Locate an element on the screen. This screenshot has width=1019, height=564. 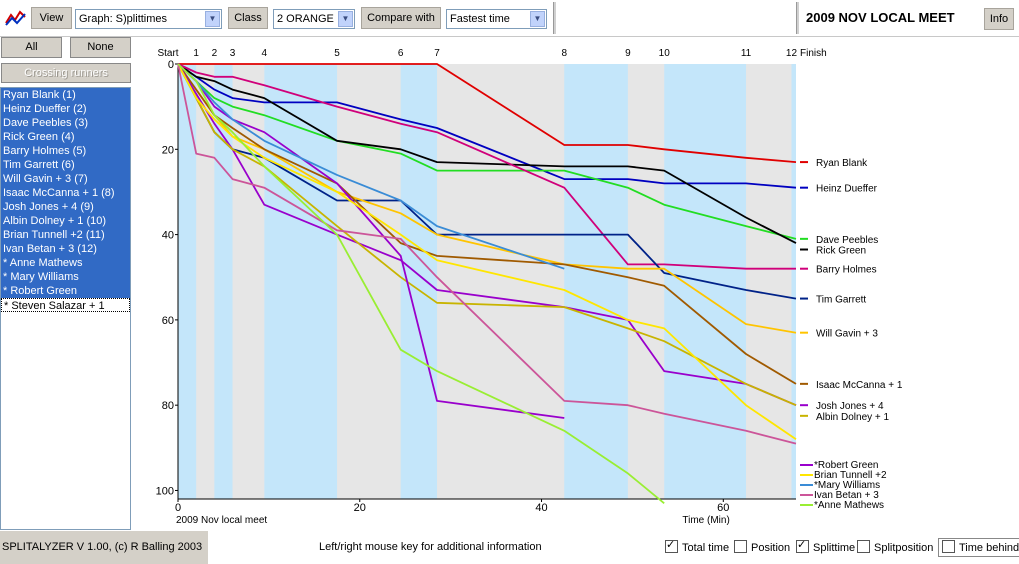
select-none-button: None is located at coordinates (100, 47).